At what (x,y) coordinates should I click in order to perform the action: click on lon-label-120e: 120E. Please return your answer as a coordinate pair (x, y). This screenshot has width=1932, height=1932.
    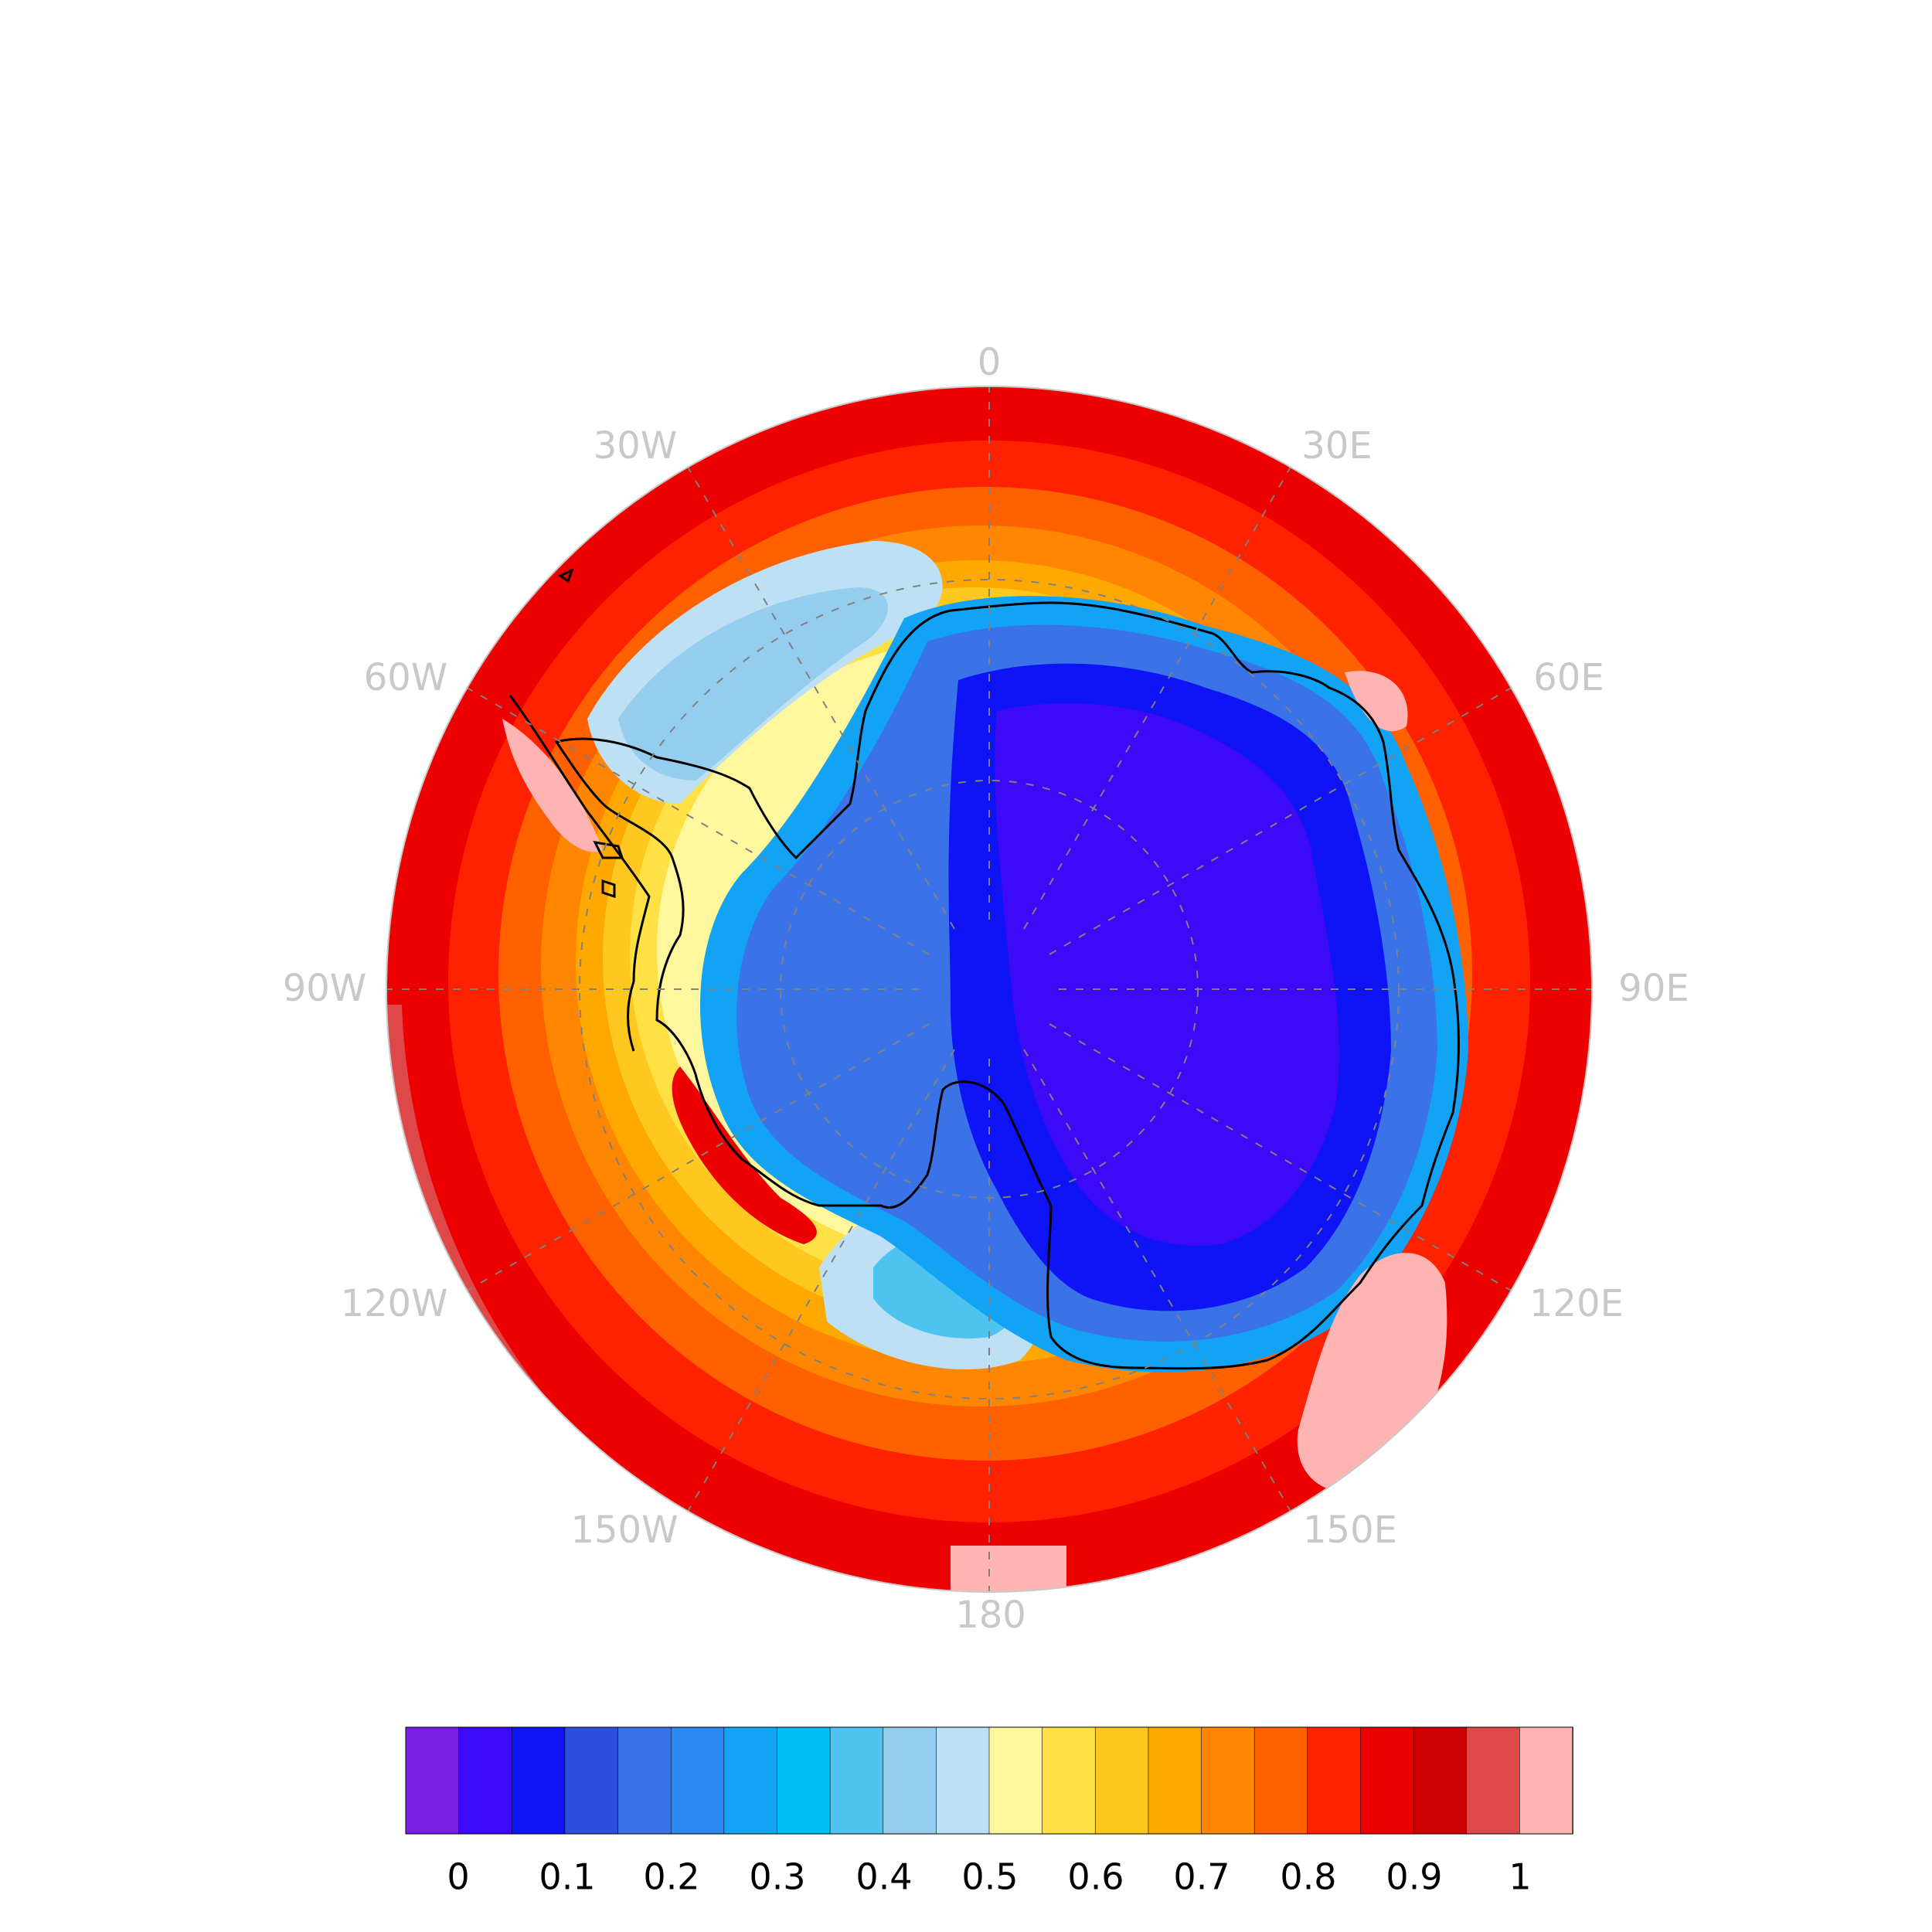
    Looking at the image, I should click on (1576, 1304).